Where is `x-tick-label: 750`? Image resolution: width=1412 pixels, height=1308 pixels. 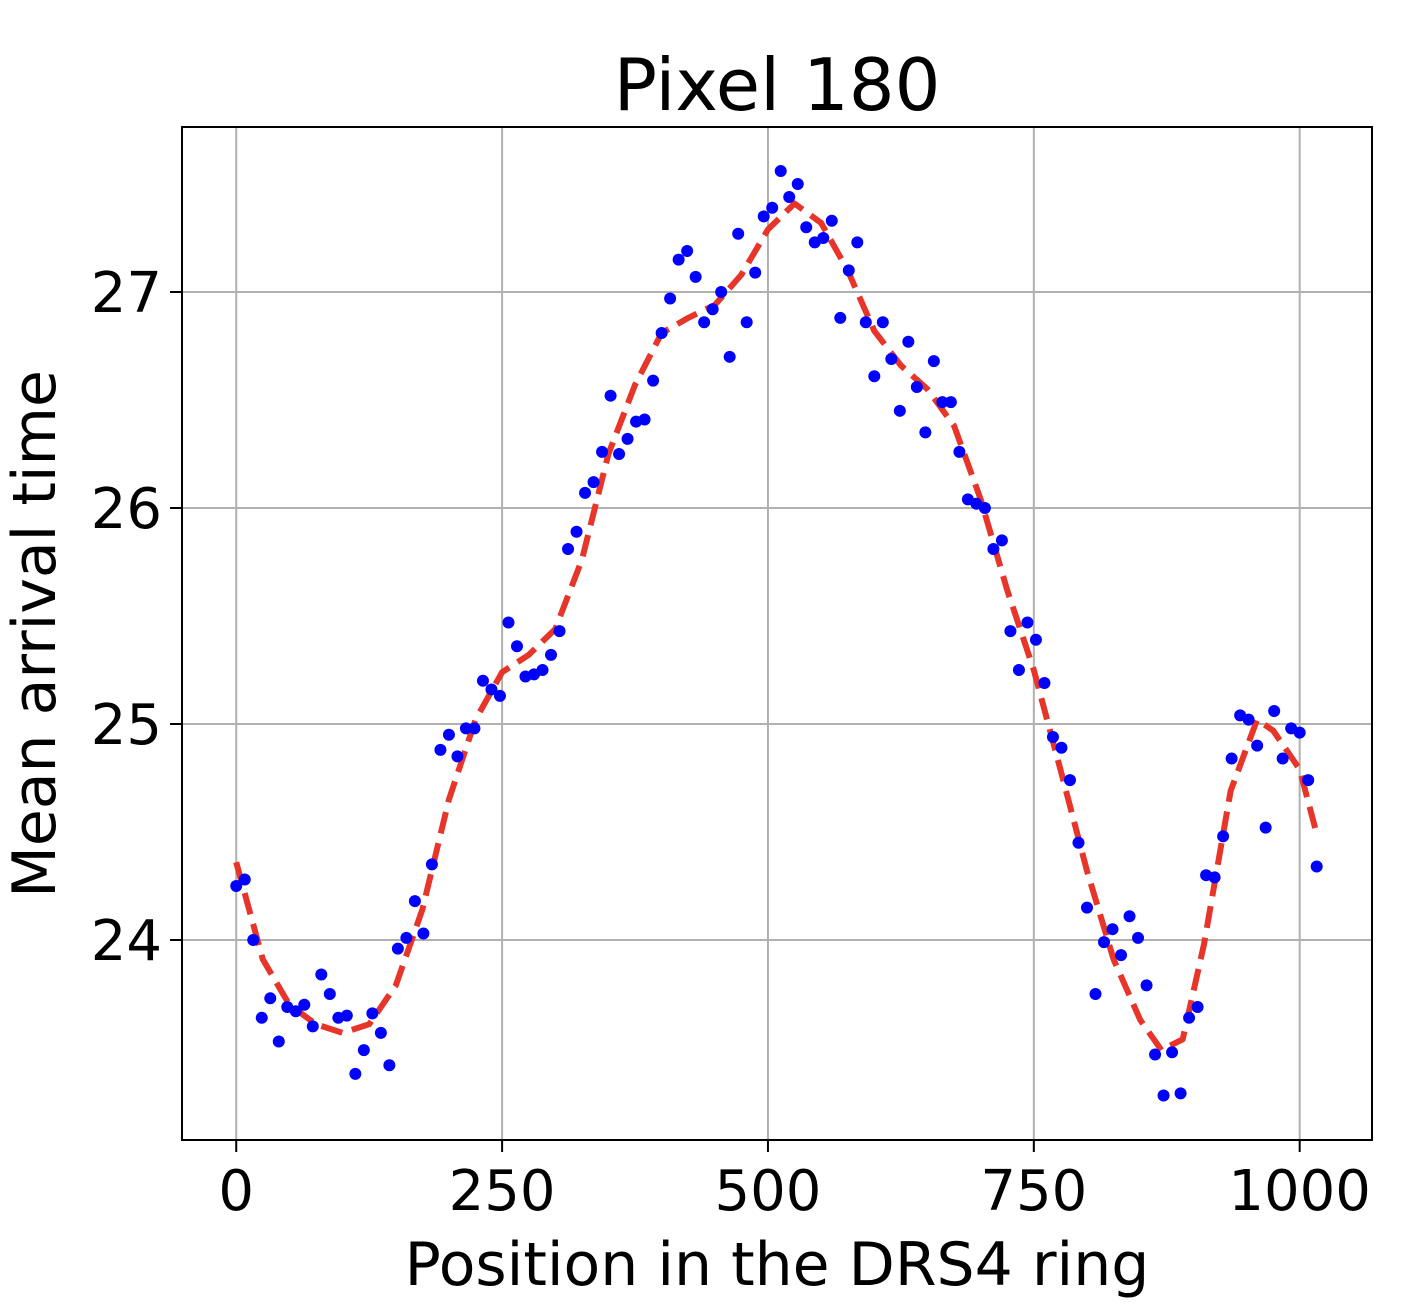
x-tick-label: 750 is located at coordinates (1033, 1191).